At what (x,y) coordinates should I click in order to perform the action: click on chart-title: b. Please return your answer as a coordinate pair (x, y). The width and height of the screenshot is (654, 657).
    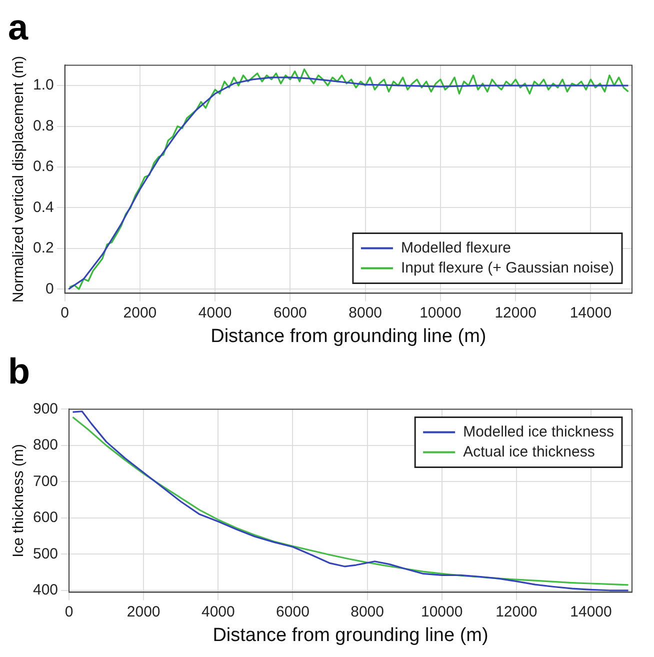
    Looking at the image, I should click on (19, 371).